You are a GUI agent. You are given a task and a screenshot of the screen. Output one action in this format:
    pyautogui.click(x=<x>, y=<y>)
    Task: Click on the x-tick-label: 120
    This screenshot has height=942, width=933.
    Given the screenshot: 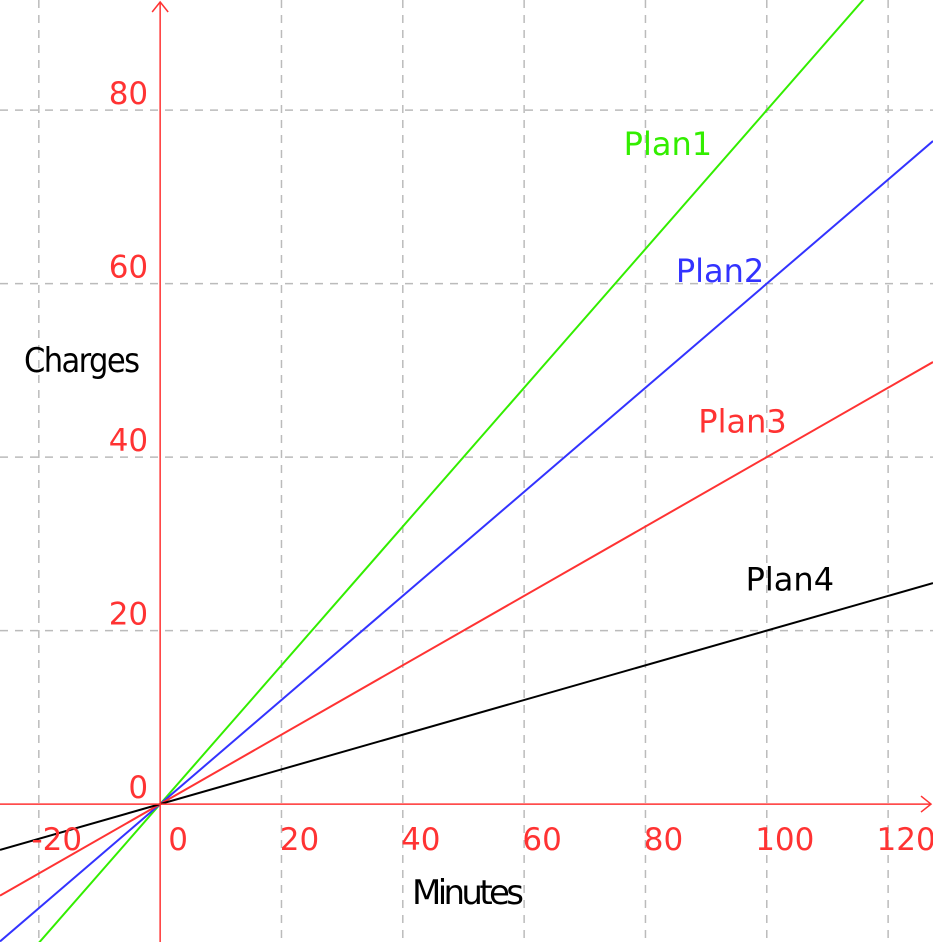 What is the action you would take?
    pyautogui.click(x=905, y=840)
    